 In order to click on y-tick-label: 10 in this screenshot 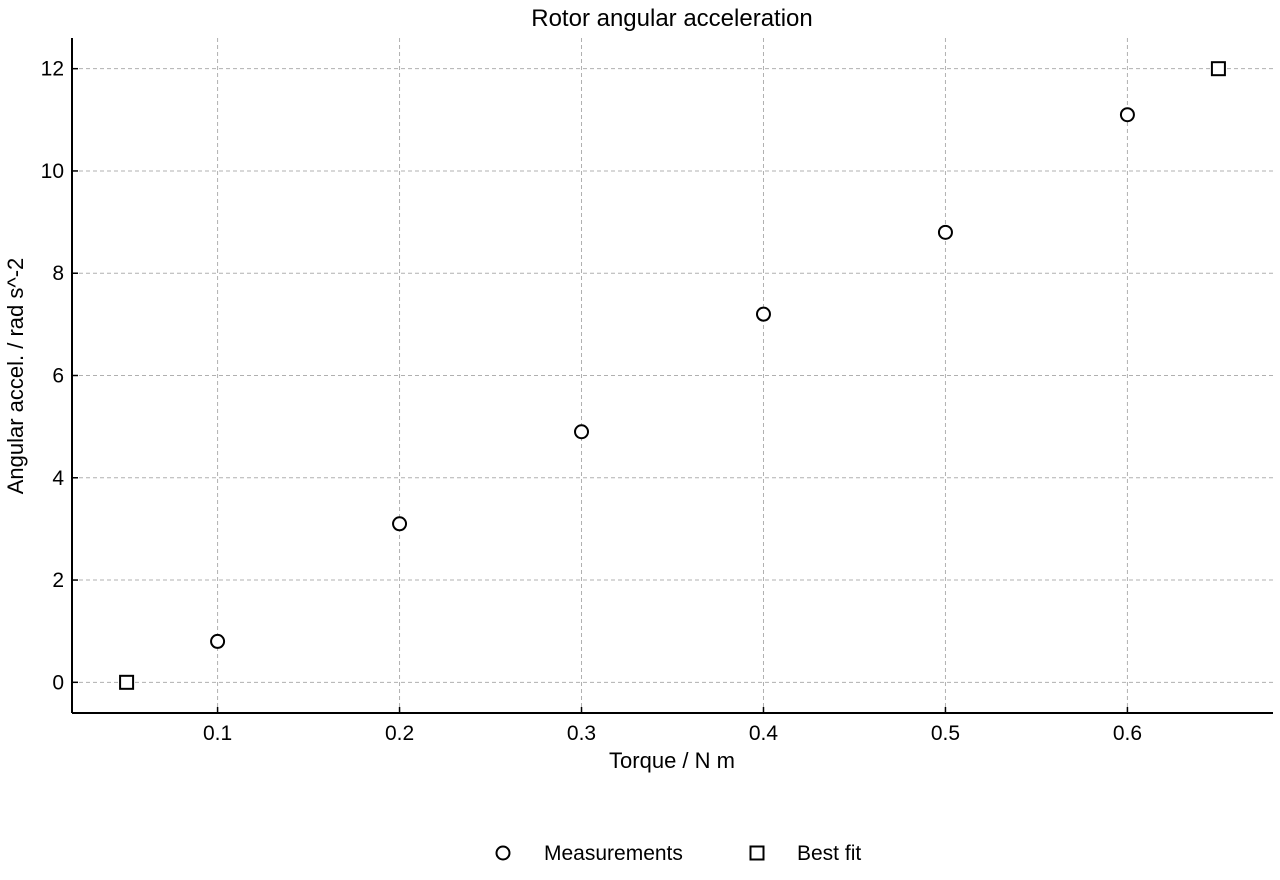, I will do `click(52, 171)`.